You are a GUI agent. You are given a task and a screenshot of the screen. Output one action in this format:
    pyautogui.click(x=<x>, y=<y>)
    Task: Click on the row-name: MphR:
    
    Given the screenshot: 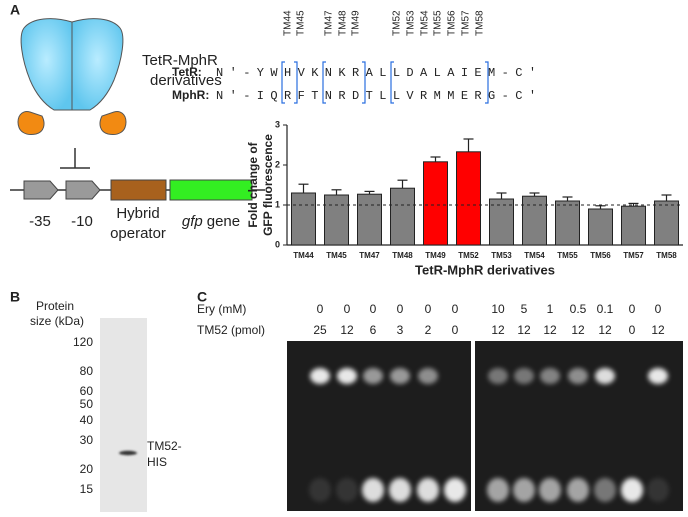 What is the action you would take?
    pyautogui.click(x=190, y=95)
    